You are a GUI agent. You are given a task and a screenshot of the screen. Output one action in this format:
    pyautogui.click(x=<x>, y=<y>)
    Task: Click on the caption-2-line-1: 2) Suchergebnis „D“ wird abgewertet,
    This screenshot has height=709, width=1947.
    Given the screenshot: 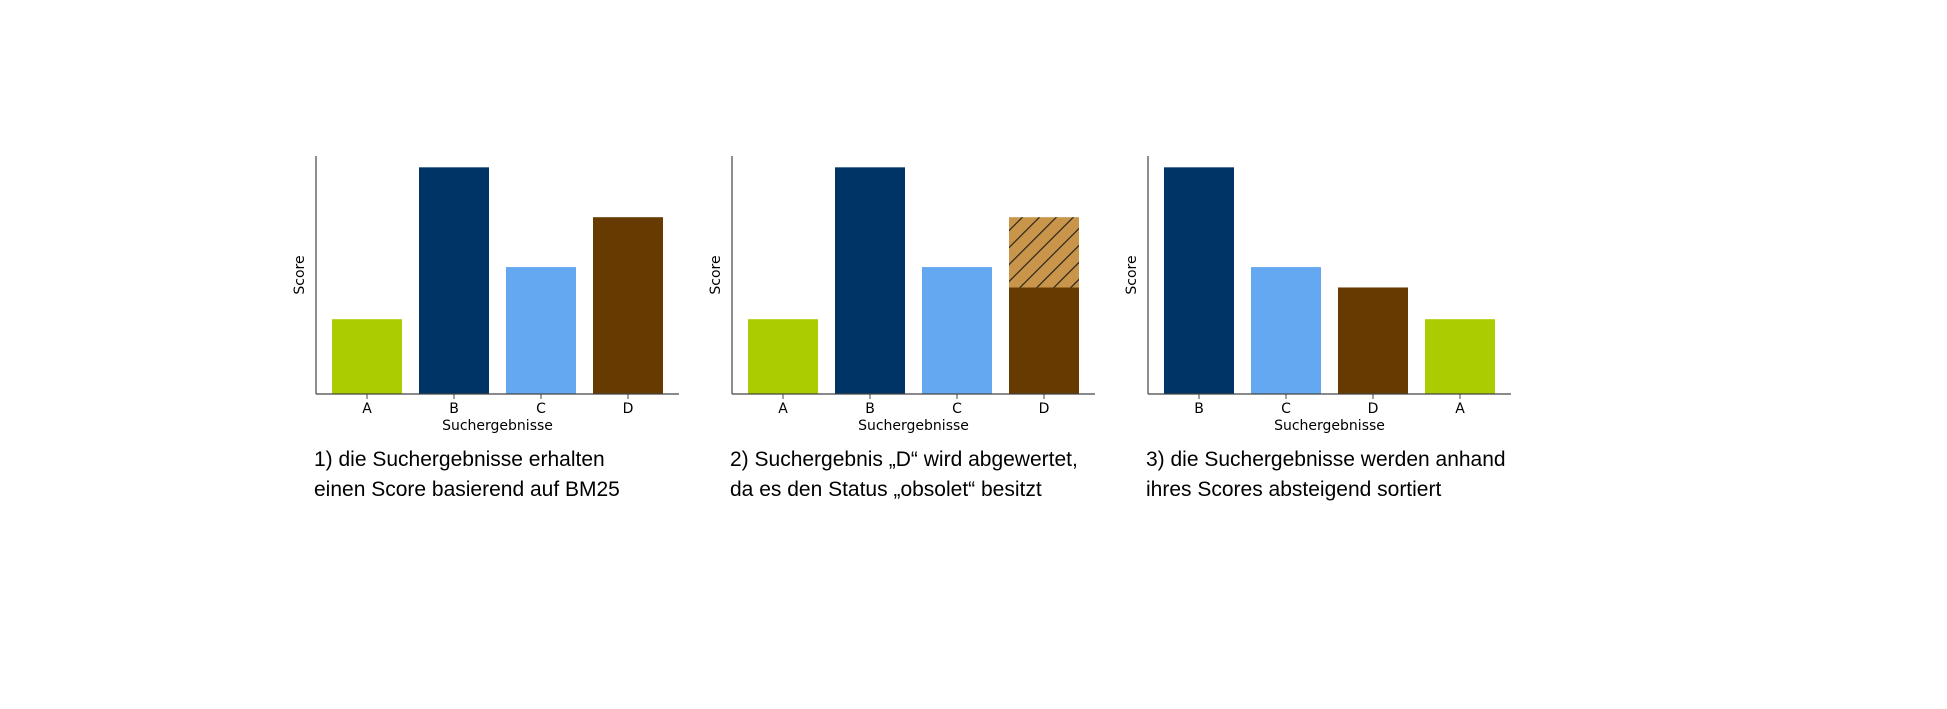 What is the action you would take?
    pyautogui.click(x=904, y=459)
    